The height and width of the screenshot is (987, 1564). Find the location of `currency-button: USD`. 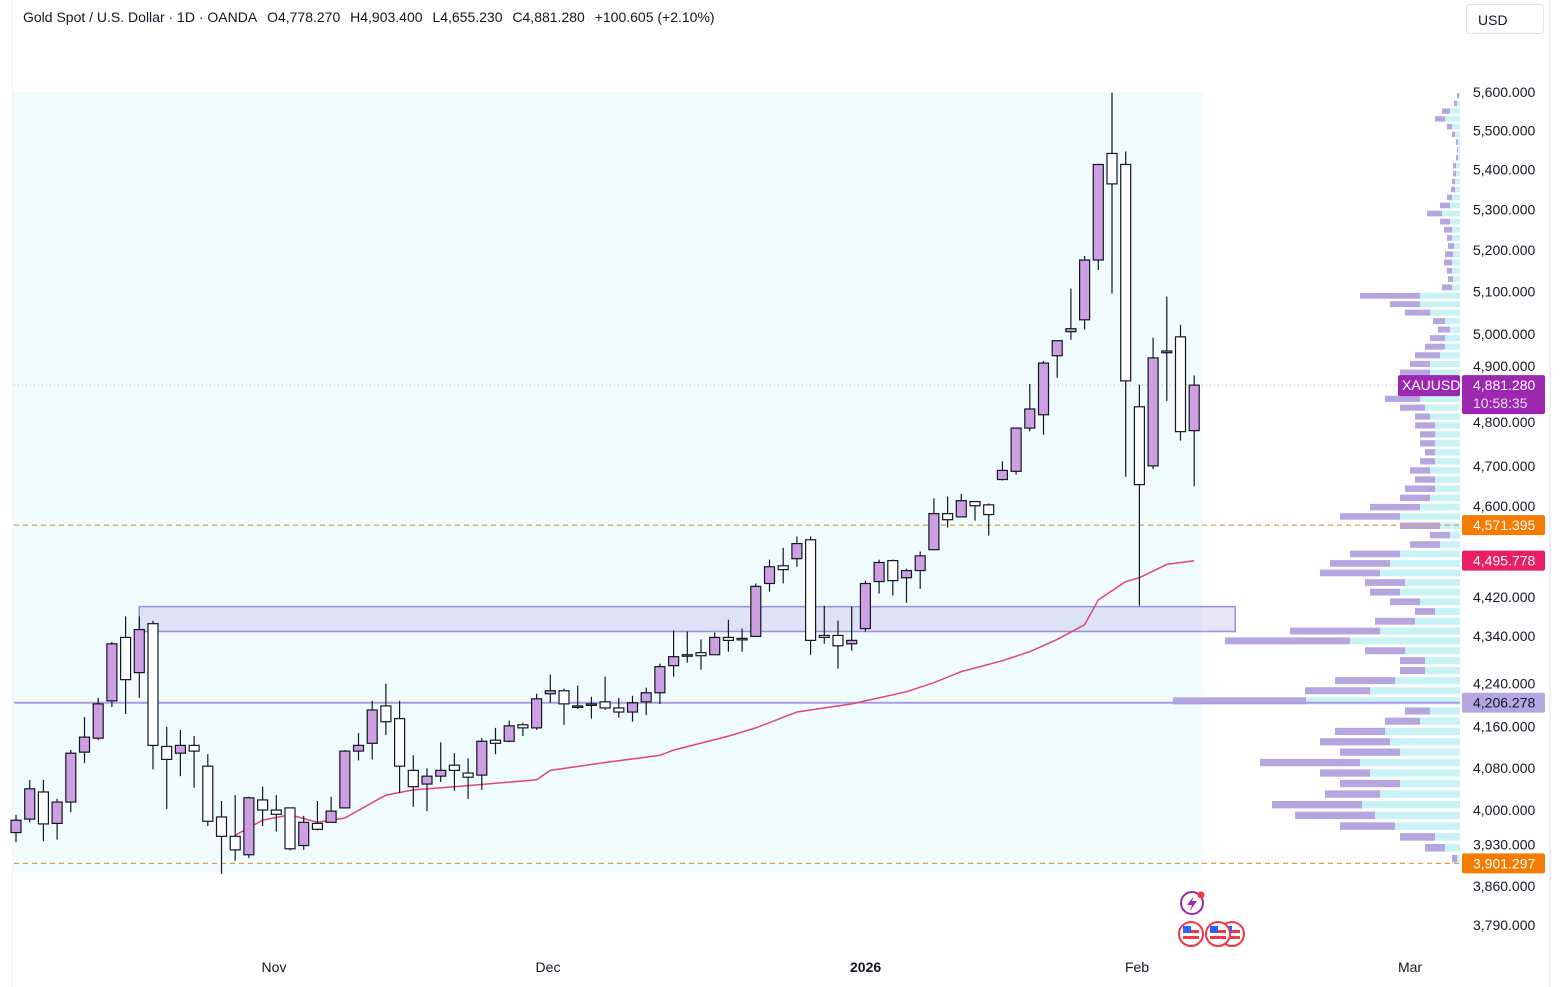

currency-button: USD is located at coordinates (1505, 19).